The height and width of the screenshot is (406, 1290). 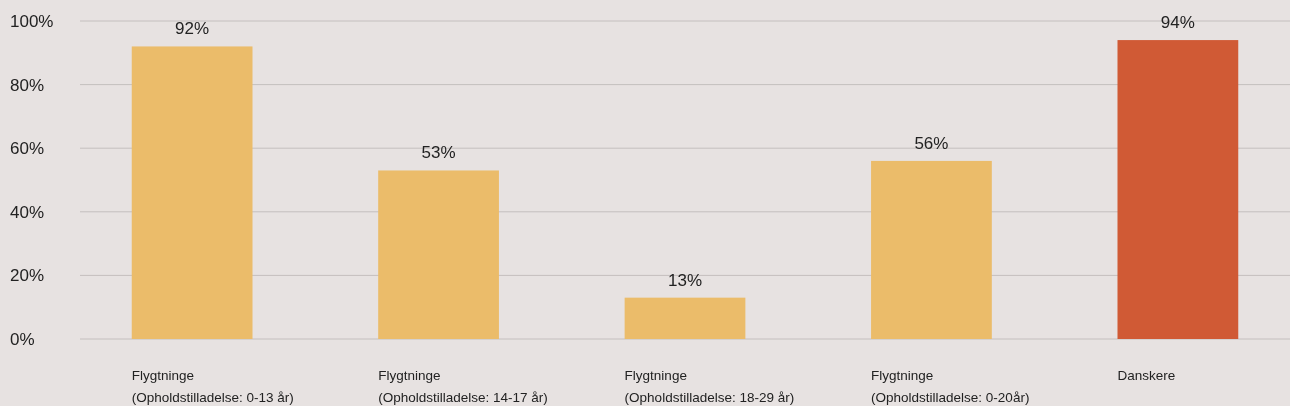 I want to click on x-tick-label: Danskere, so click(x=1146, y=375).